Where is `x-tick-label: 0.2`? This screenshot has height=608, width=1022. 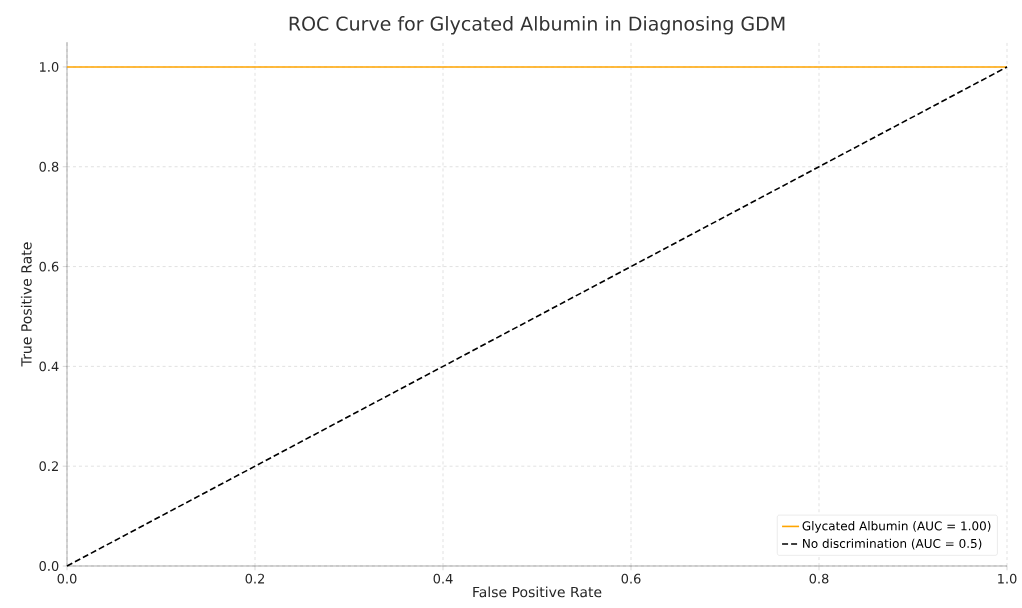
x-tick-label: 0.2 is located at coordinates (255, 578).